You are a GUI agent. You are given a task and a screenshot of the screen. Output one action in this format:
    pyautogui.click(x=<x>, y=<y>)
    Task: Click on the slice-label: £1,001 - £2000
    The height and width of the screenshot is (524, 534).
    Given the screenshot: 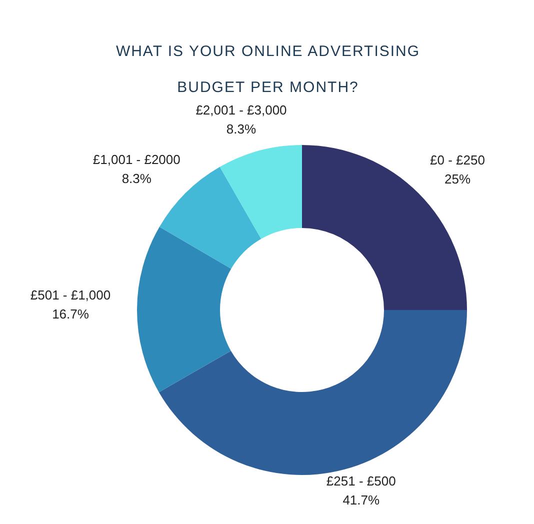 What is the action you would take?
    pyautogui.click(x=136, y=159)
    